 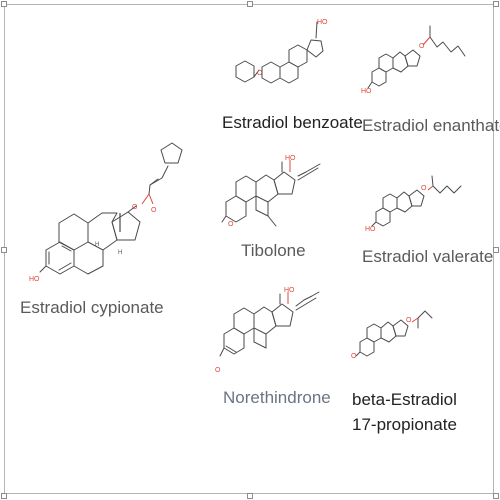 I want to click on resize-handle-middle-left, so click(x=4, y=250).